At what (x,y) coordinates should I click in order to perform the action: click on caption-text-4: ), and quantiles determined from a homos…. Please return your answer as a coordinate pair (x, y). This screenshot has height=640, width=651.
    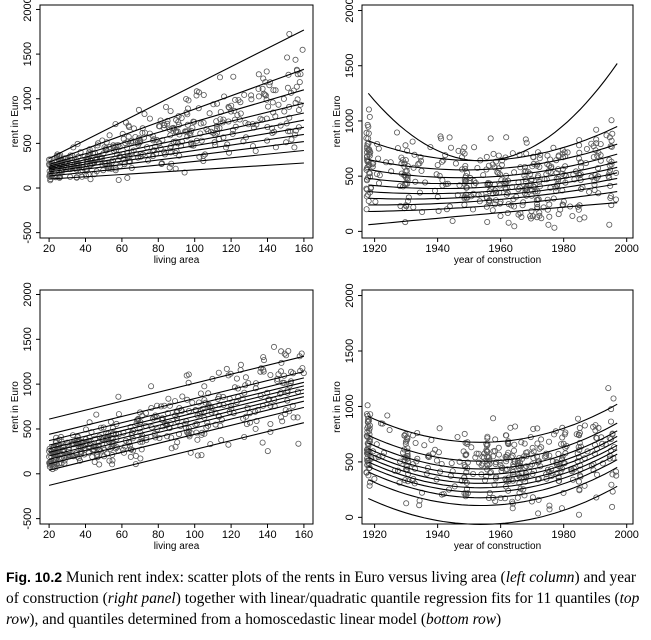
    Looking at the image, I should click on (227, 619).